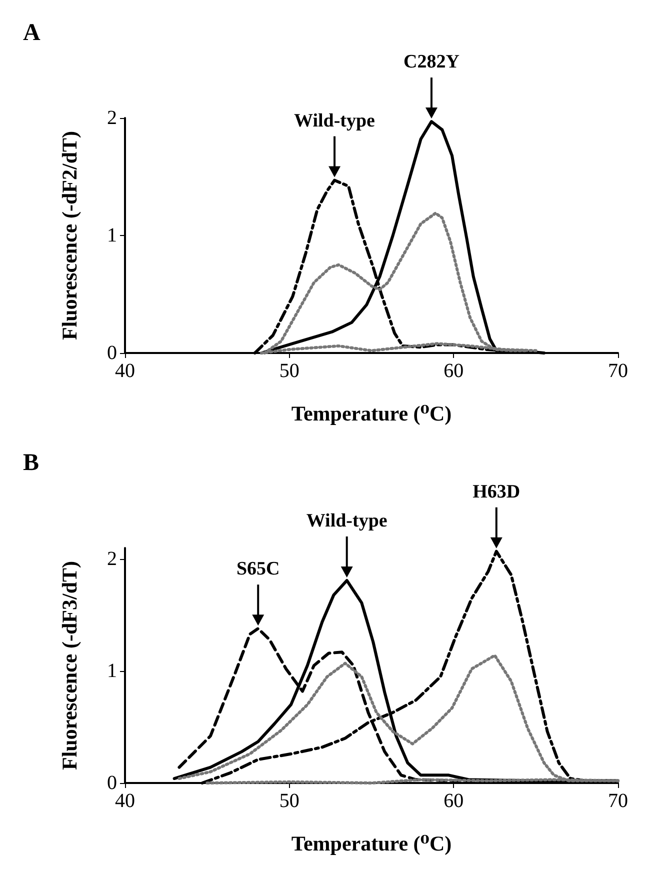  Describe the element at coordinates (258, 569) in the screenshot. I see `annotation: S65C` at that location.